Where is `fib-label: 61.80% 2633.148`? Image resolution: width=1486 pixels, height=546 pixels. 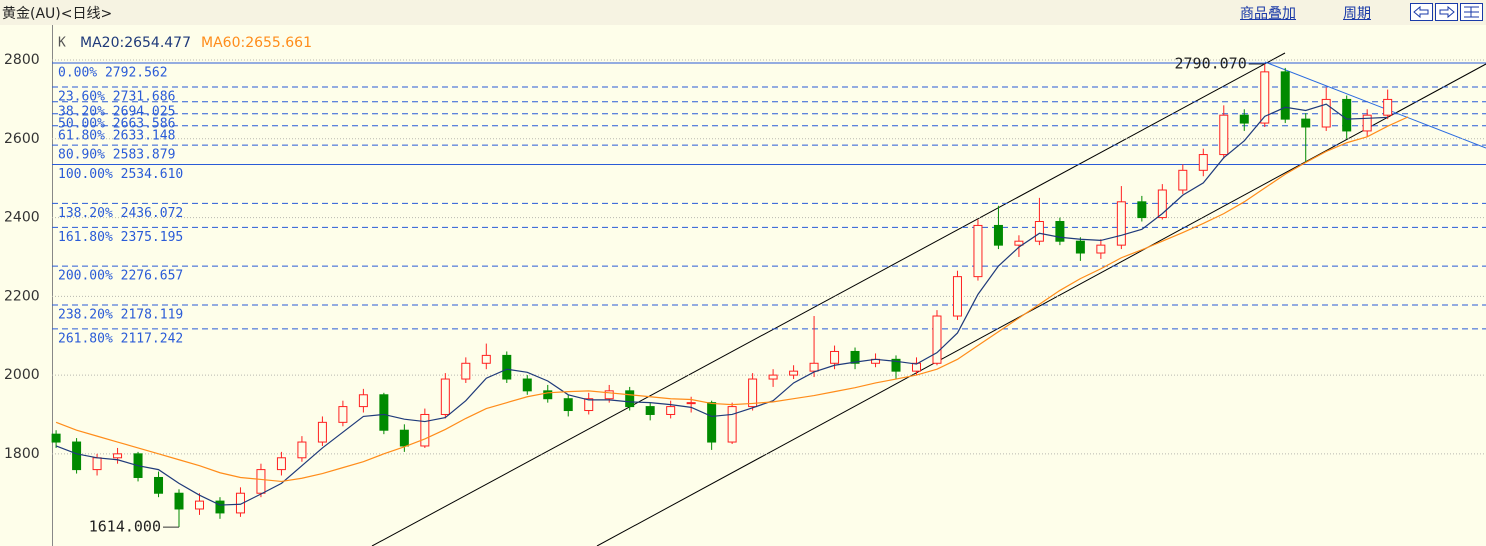
fib-label: 61.80% 2633.148 is located at coordinates (116, 135).